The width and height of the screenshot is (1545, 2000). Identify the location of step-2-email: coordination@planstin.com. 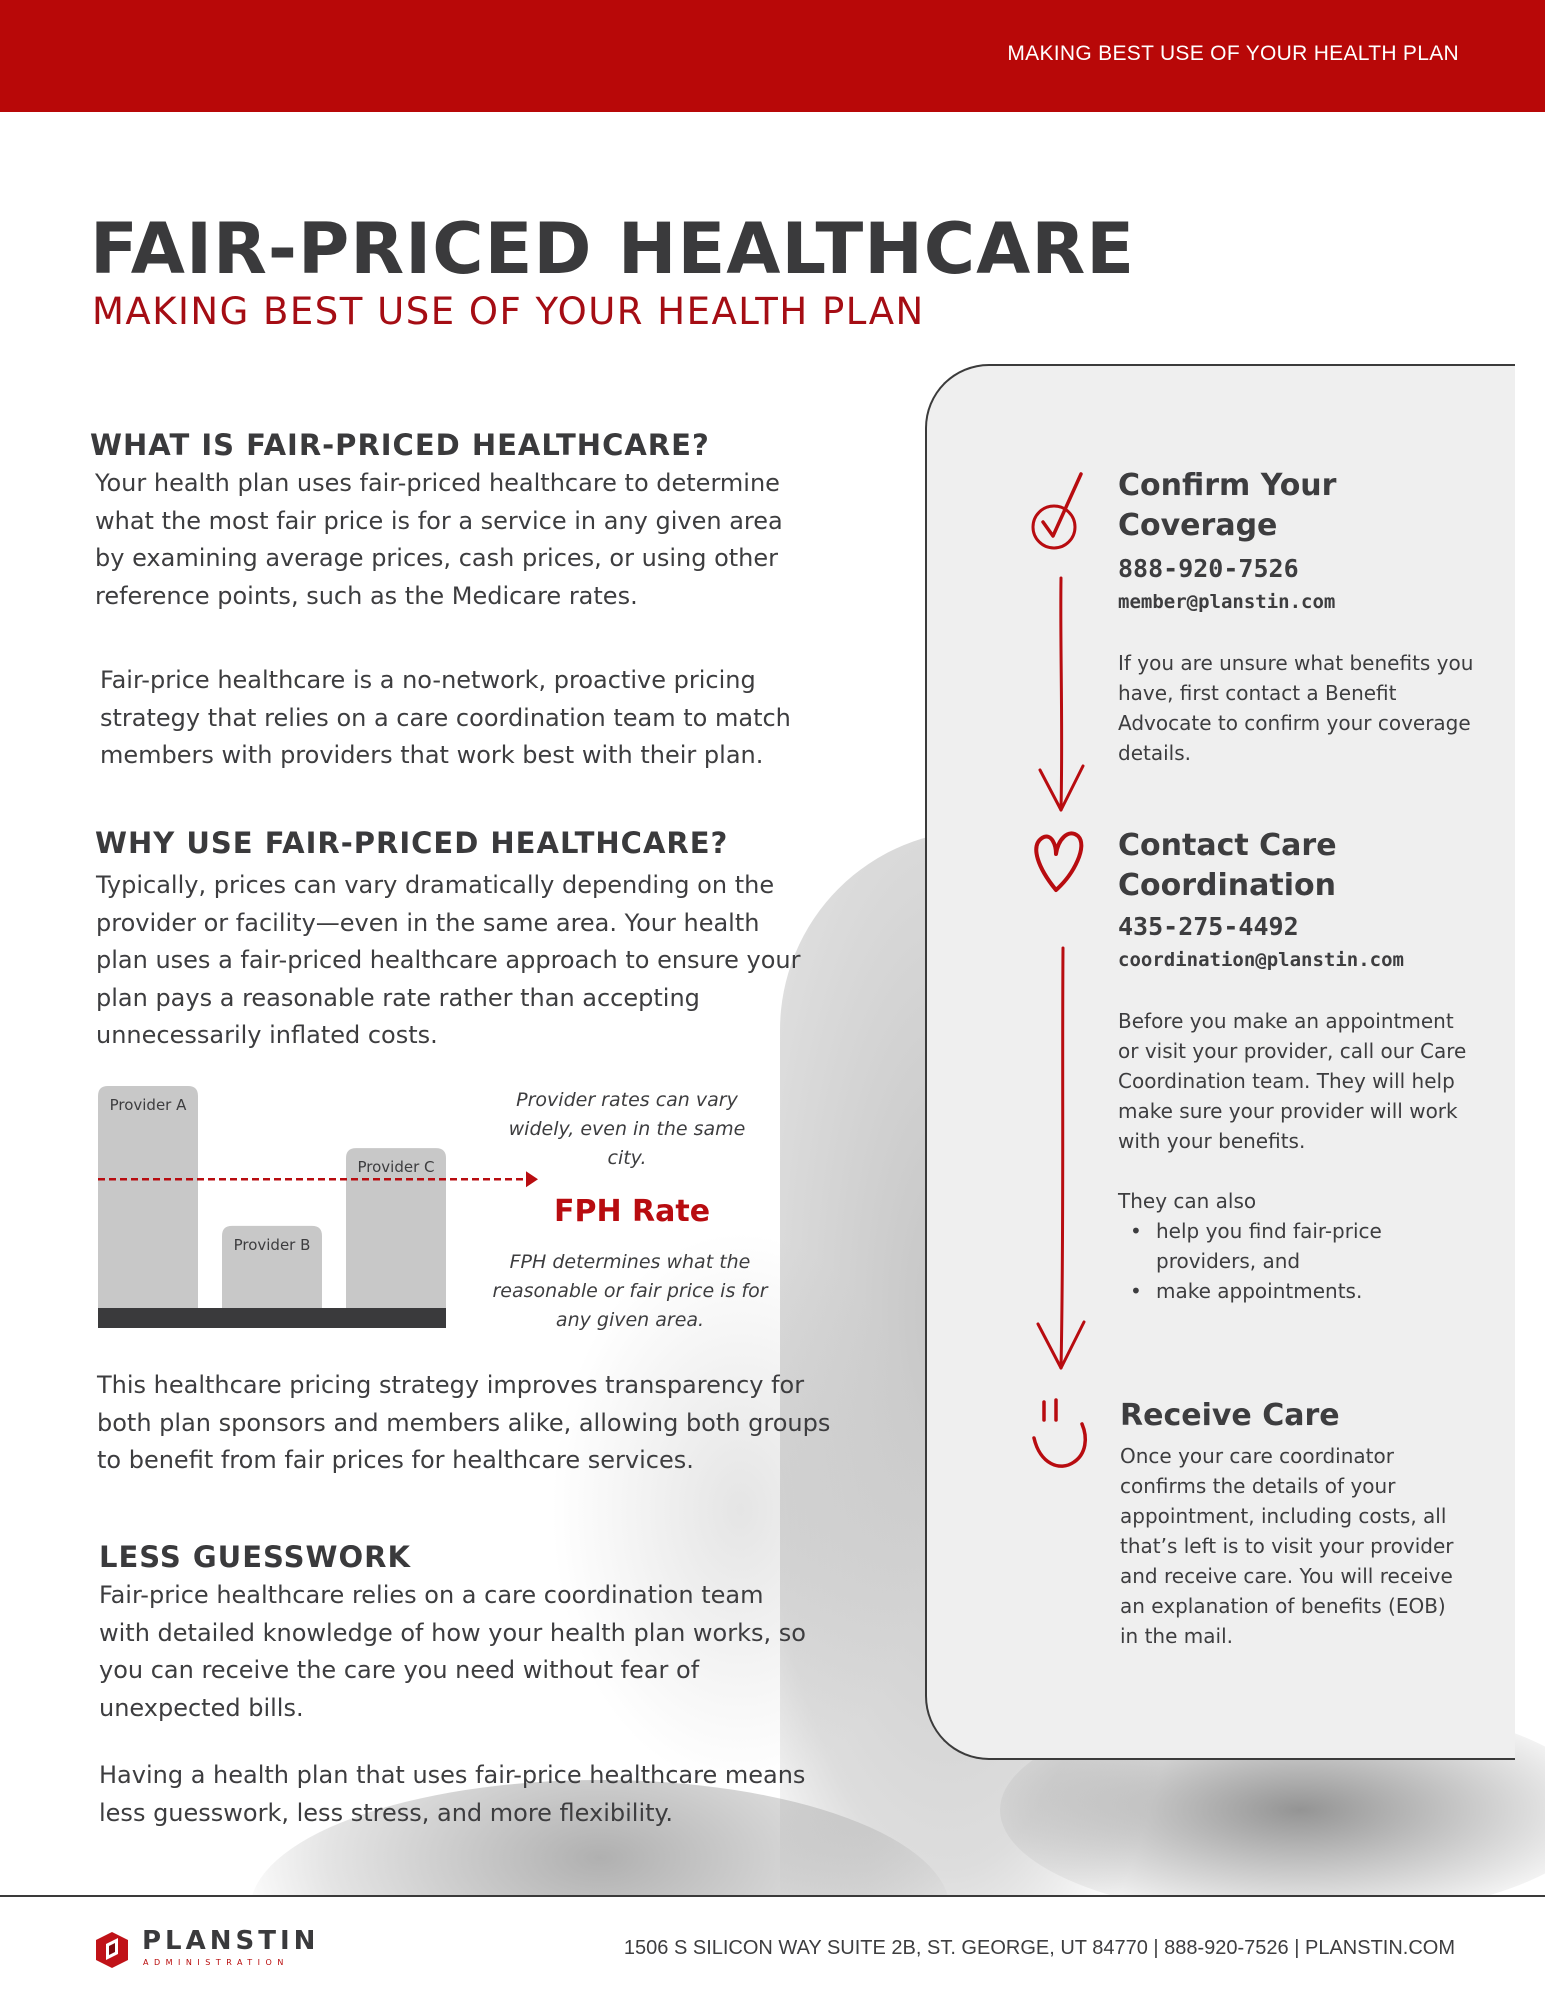
(1261, 960).